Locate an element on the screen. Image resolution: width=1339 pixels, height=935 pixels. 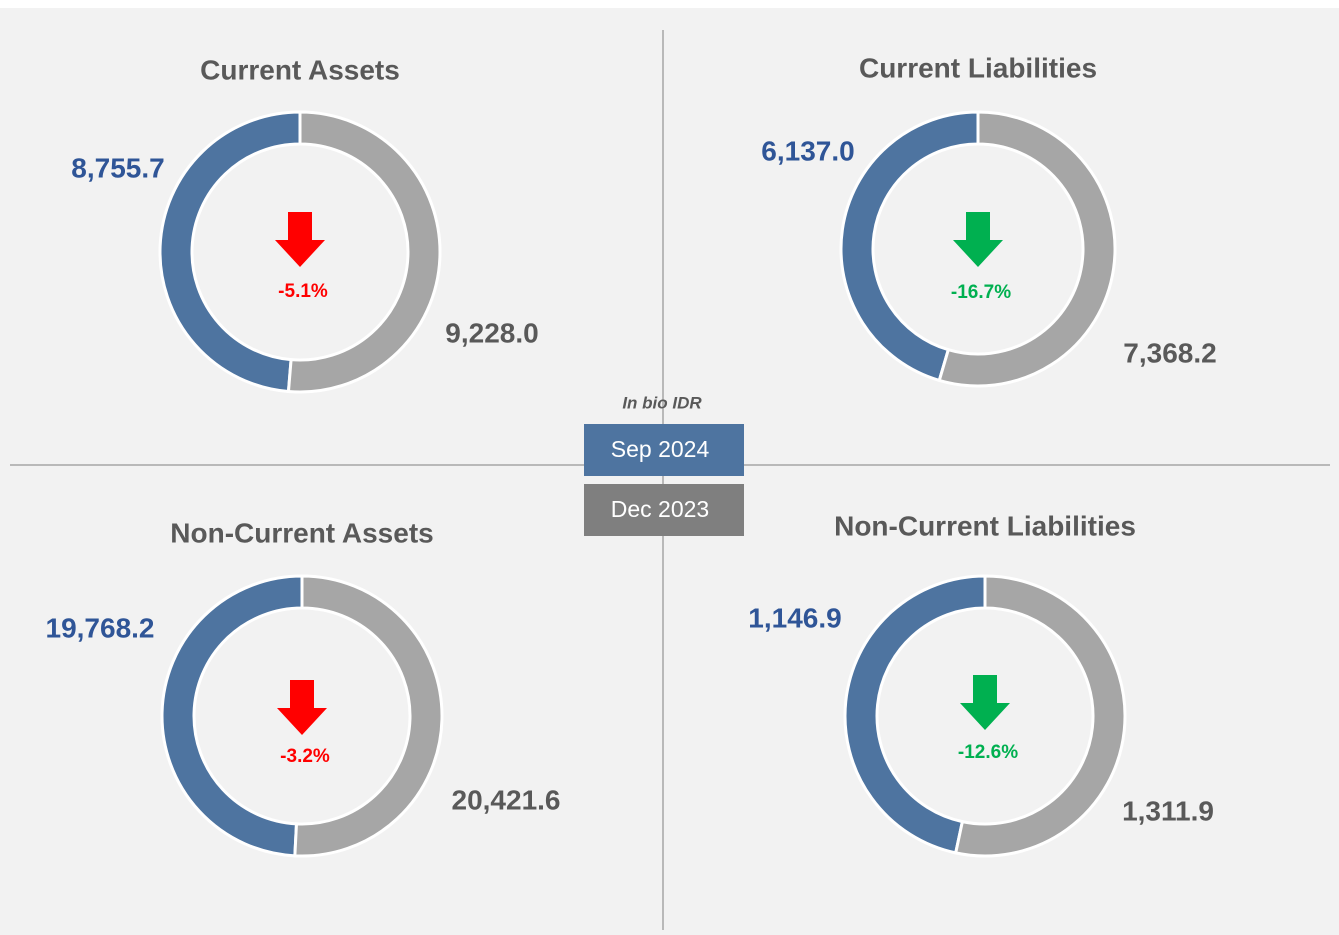
value-label: 1,311.9 is located at coordinates (1168, 810).